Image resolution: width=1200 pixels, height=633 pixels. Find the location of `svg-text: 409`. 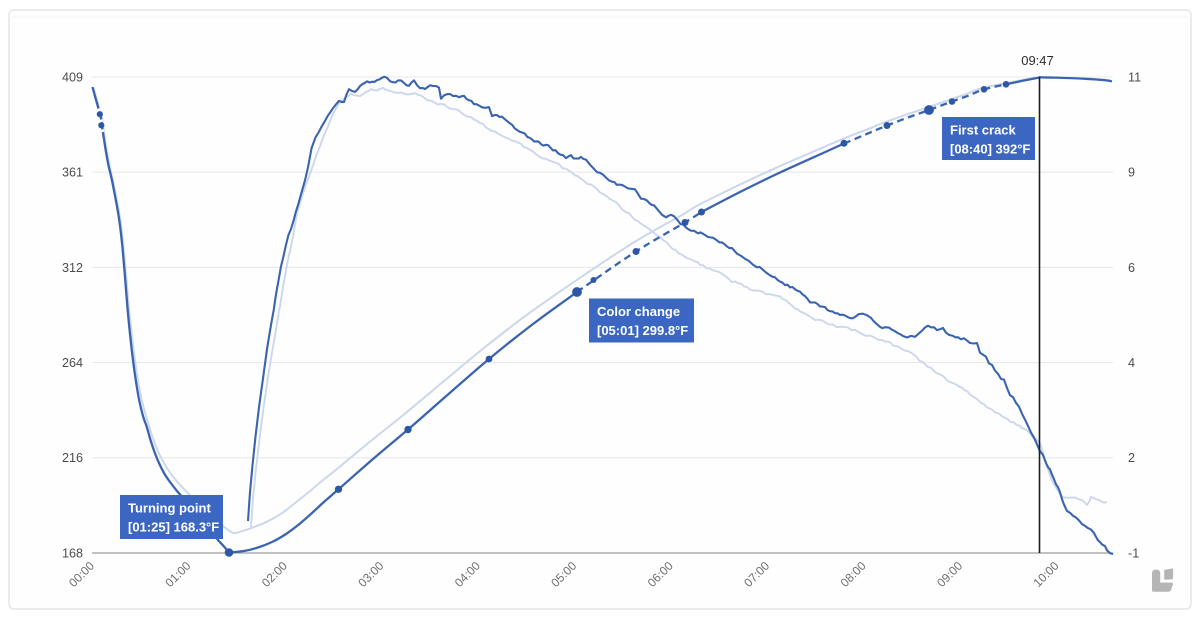

svg-text: 409 is located at coordinates (72, 77).